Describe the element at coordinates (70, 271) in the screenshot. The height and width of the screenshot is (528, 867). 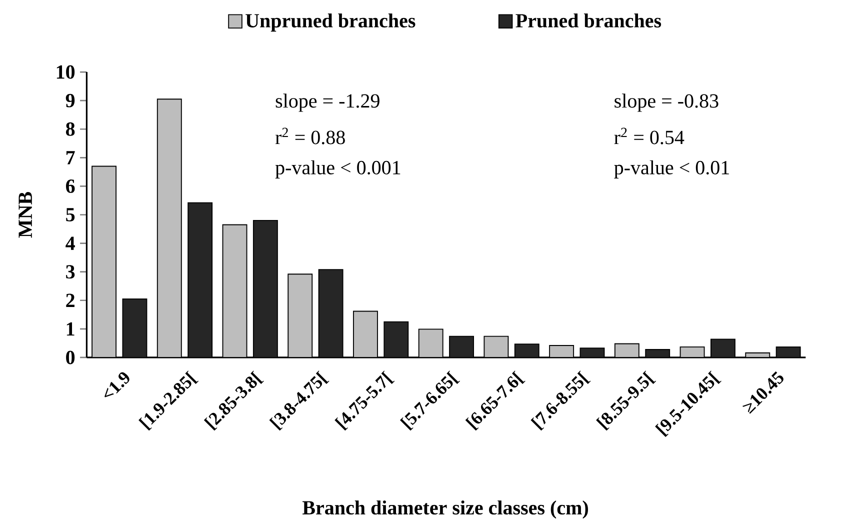
I see `y-tick-label: 3` at that location.